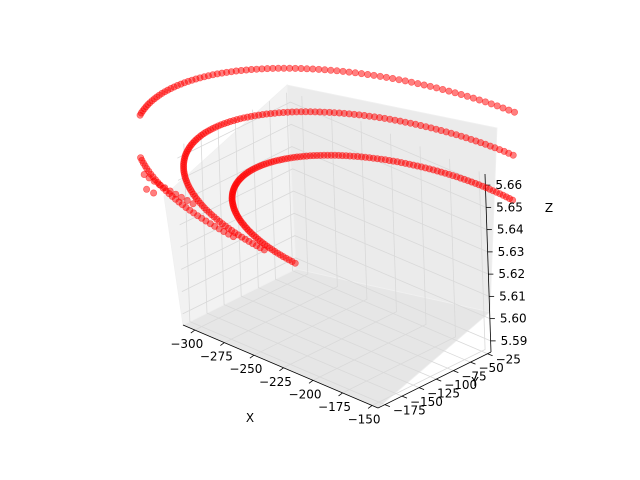 Image resolution: width=640 pixels, height=480 pixels. I want to click on x-tick-label: −175, so click(334, 407).